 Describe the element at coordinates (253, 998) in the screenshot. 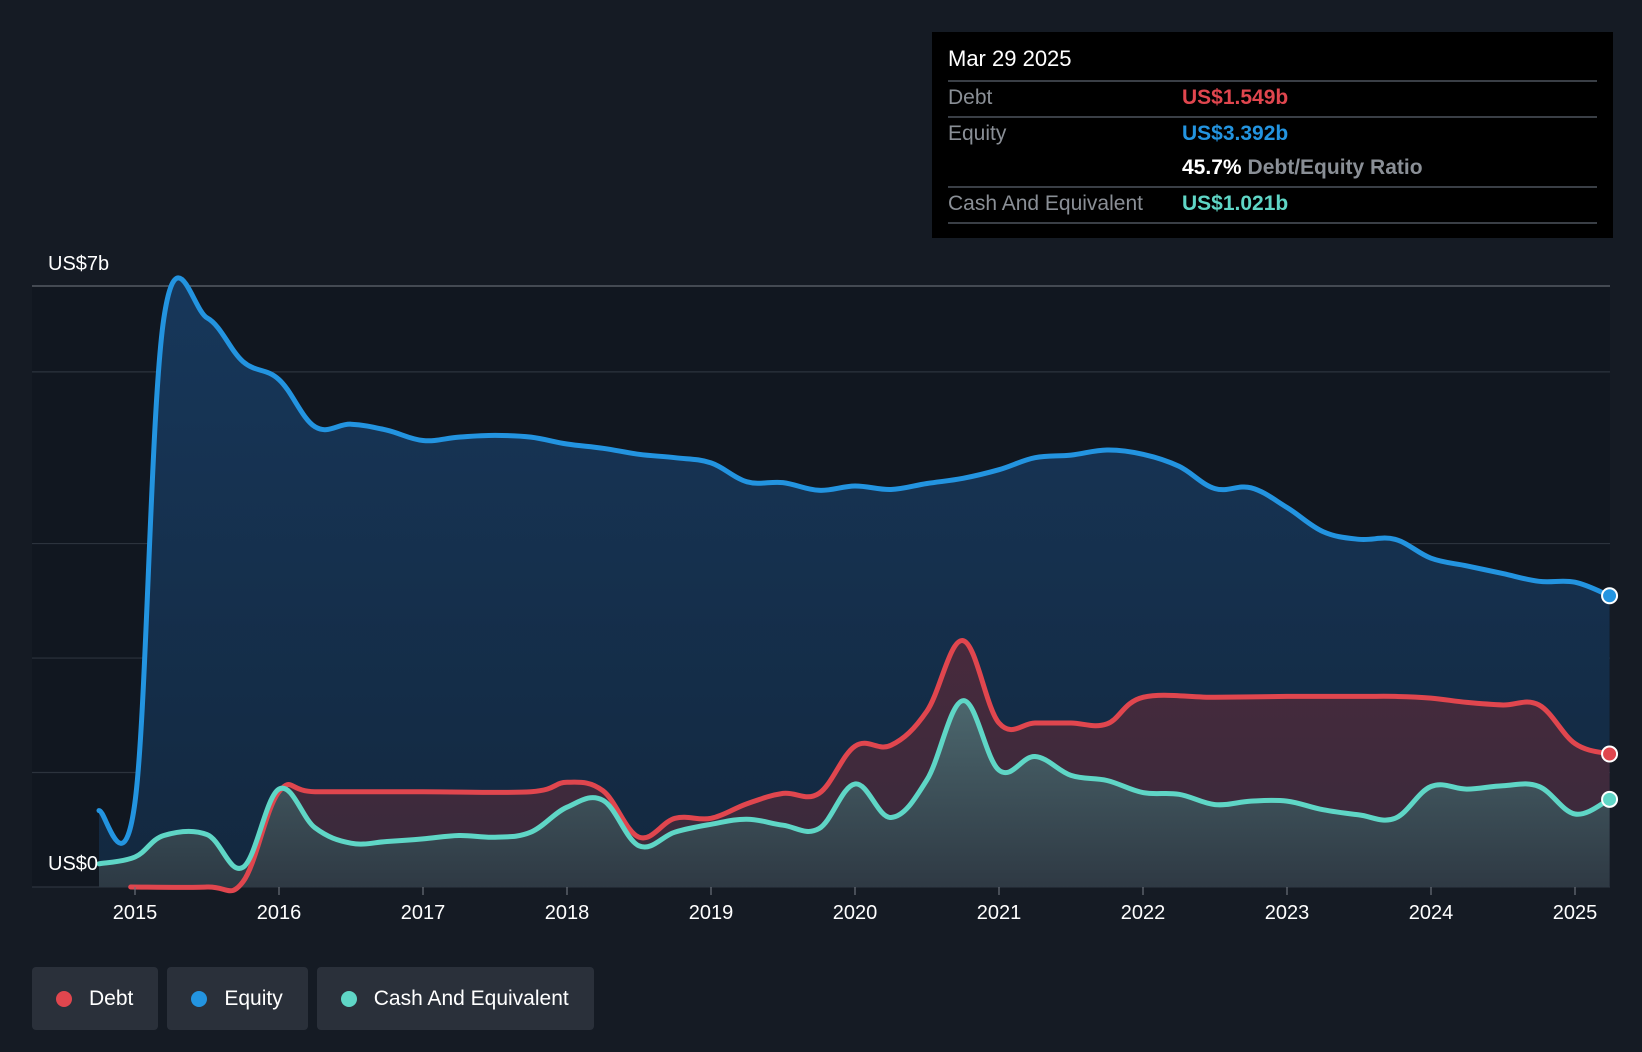

I see `legend-label-equity: Equity` at that location.